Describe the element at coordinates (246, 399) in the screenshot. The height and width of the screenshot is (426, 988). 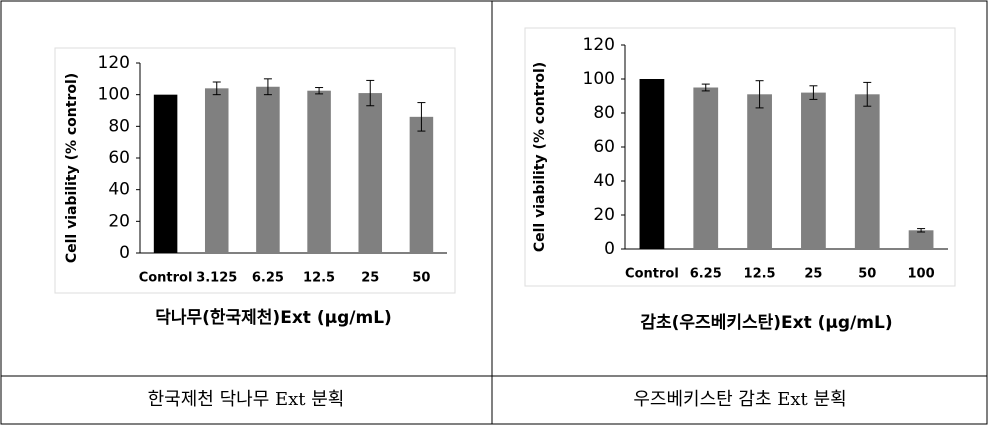
I see `caption: 한국제천 닥나무 Ext 분획` at that location.